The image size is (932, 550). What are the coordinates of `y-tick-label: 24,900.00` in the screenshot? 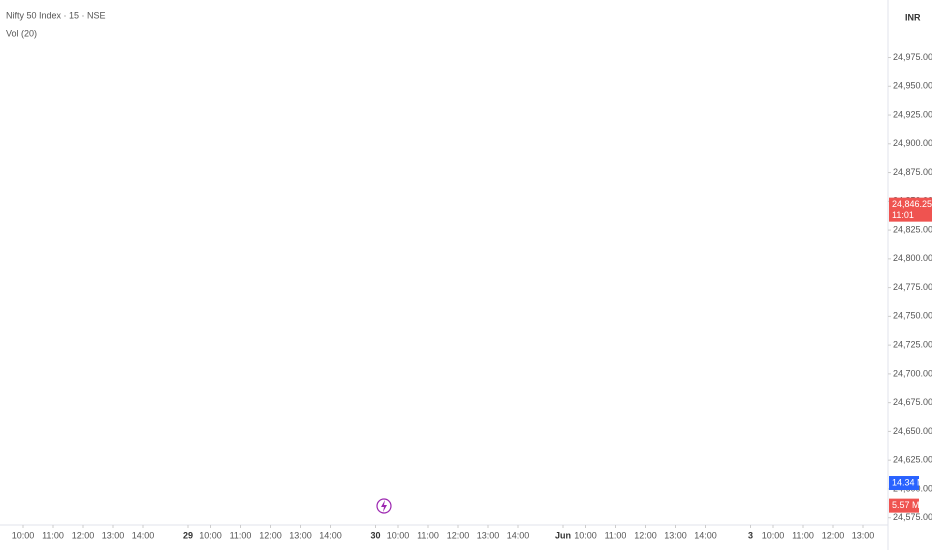 It's located at (912, 143).